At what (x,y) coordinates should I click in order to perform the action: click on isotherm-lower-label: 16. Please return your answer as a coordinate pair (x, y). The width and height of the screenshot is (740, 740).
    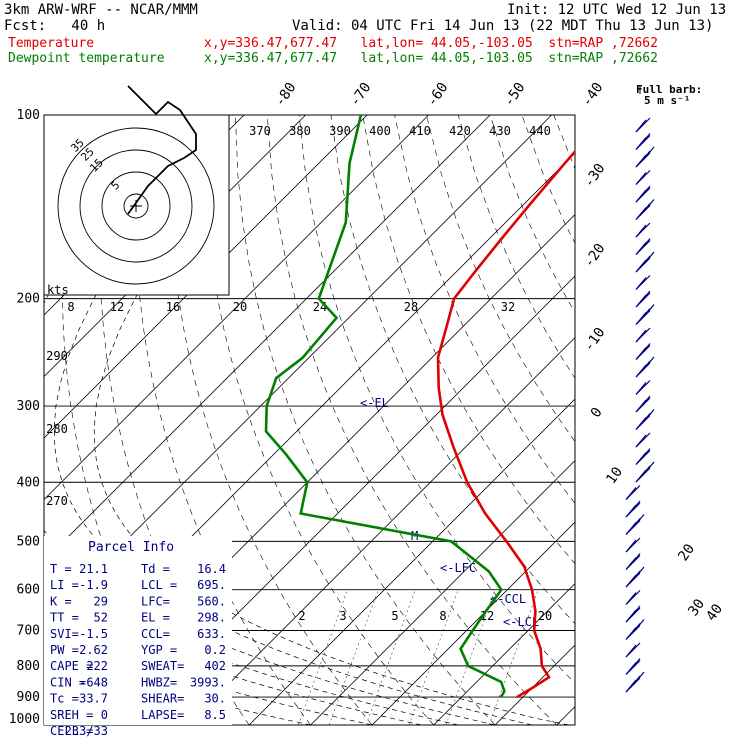
    Looking at the image, I should click on (173, 307).